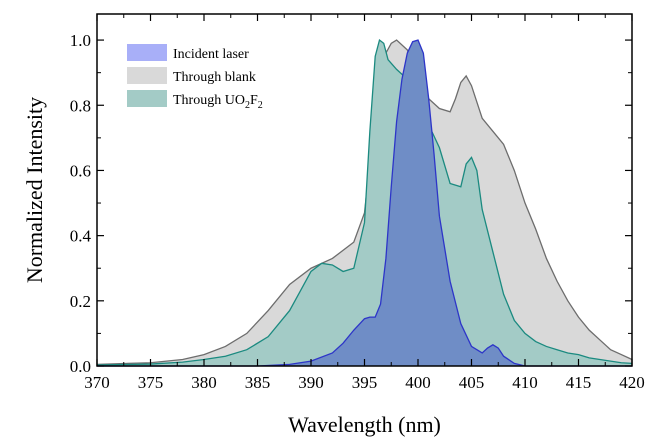 The height and width of the screenshot is (441, 653). I want to click on y-tick-label: 0.6, so click(80, 170).